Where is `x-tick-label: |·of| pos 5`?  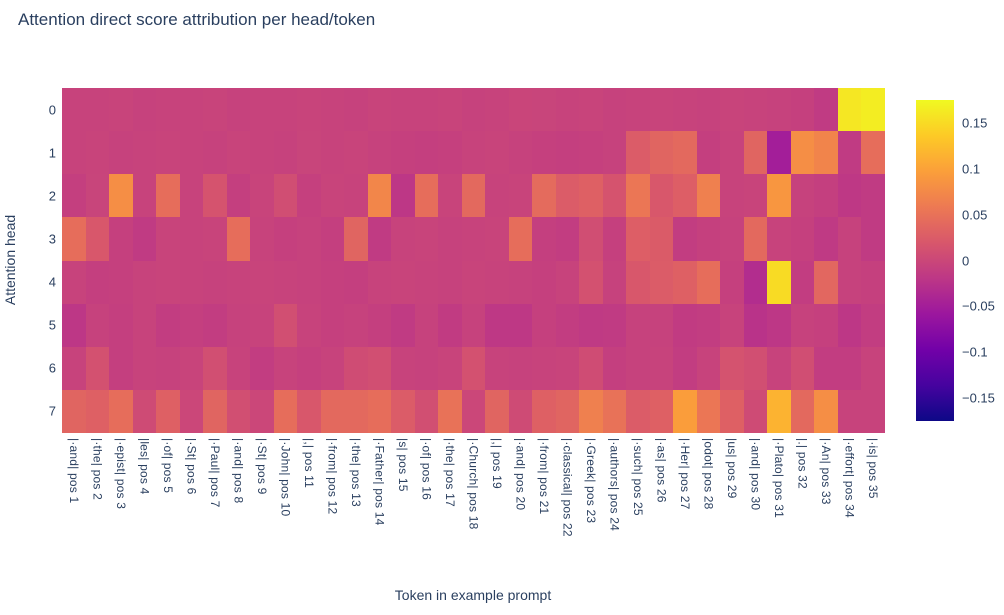 x-tick-label: |·of| pos 5 is located at coordinates (167, 466).